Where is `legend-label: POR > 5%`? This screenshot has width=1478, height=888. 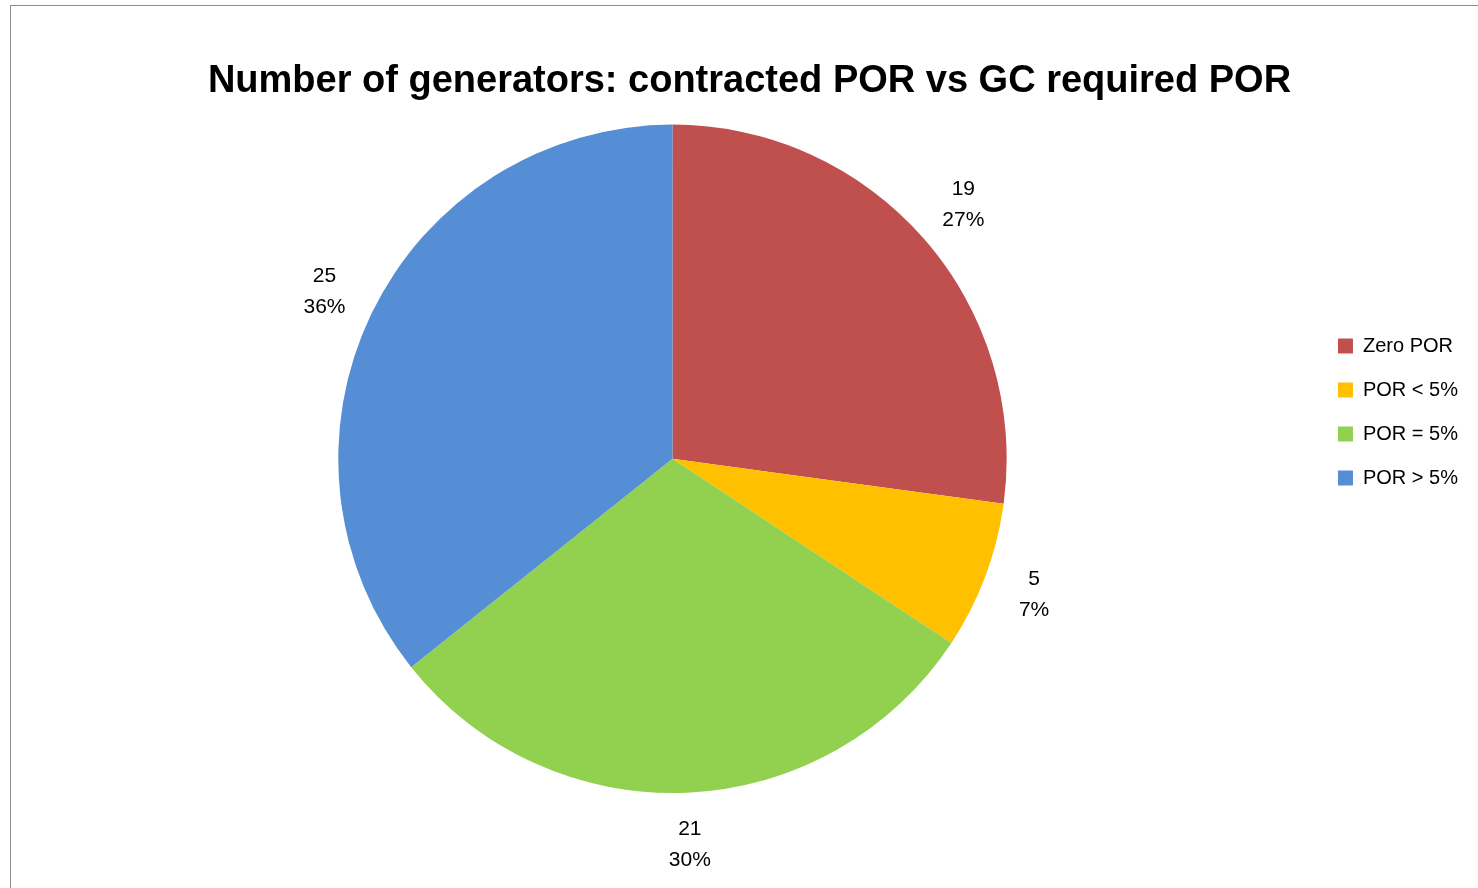 legend-label: POR > 5% is located at coordinates (1410, 476).